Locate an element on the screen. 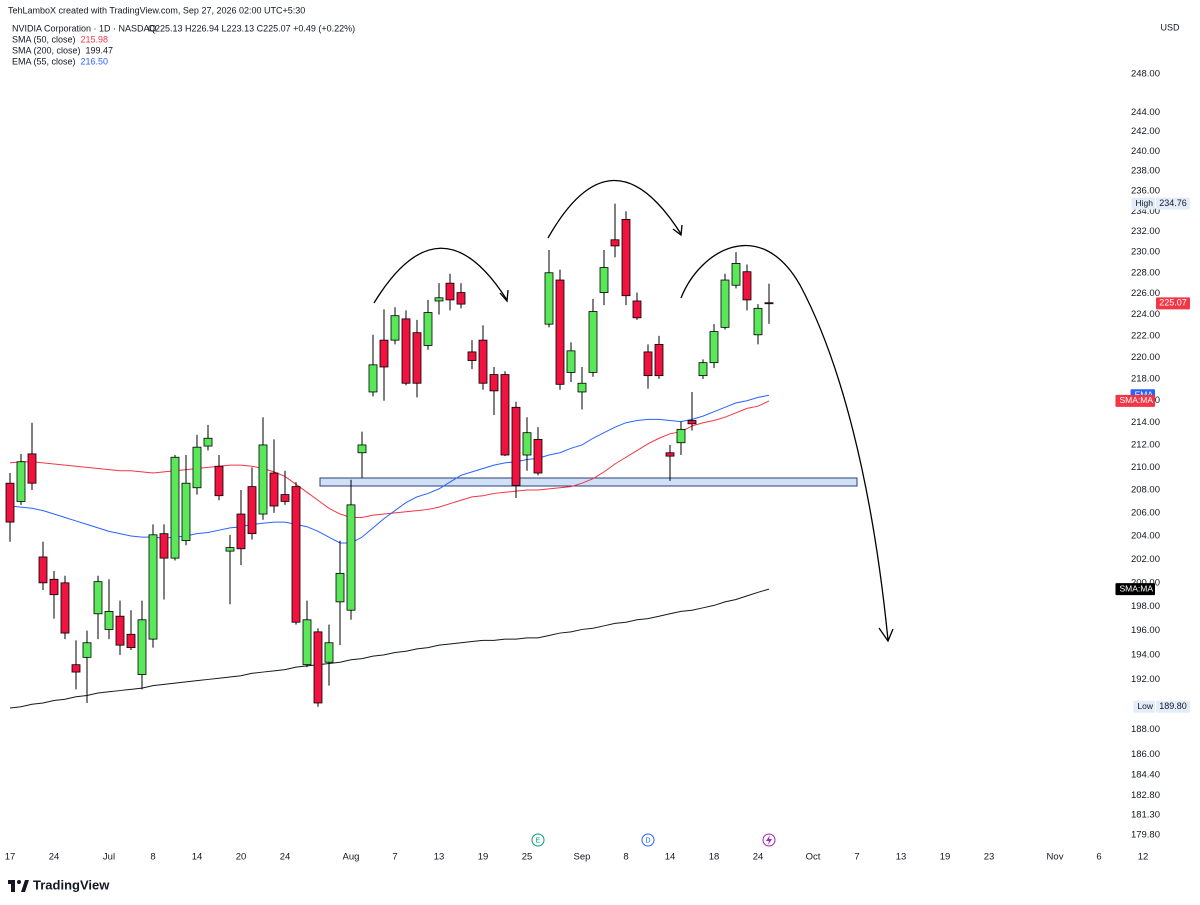 This screenshot has width=1200, height=905. ma-line is located at coordinates (389, 648).